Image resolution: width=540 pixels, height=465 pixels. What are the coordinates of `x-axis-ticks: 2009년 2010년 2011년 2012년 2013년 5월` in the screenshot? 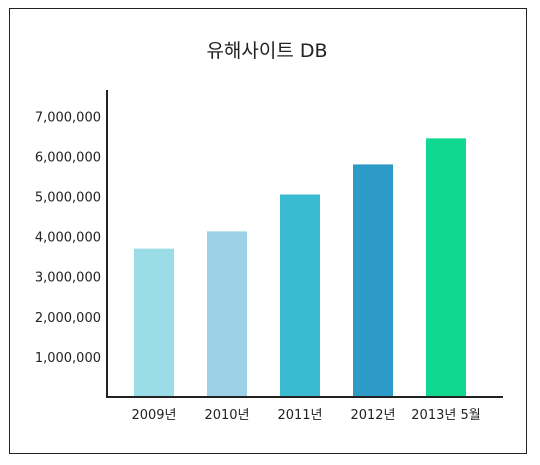 It's located at (305, 415).